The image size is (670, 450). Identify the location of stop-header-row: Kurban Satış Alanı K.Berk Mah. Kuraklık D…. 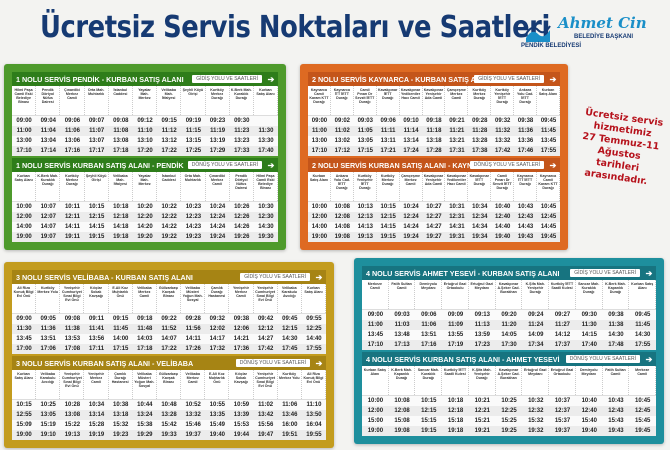
(145, 187).